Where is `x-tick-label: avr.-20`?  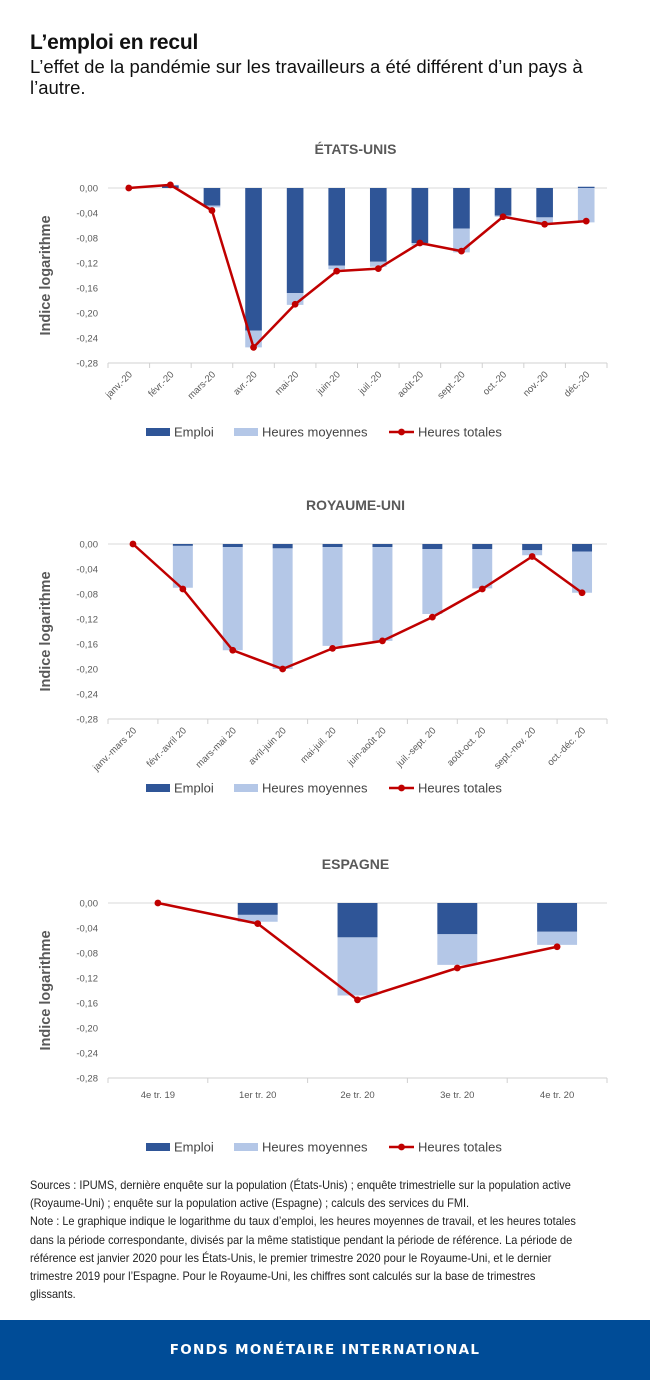
x-tick-label: avr.-20 is located at coordinates (245, 383).